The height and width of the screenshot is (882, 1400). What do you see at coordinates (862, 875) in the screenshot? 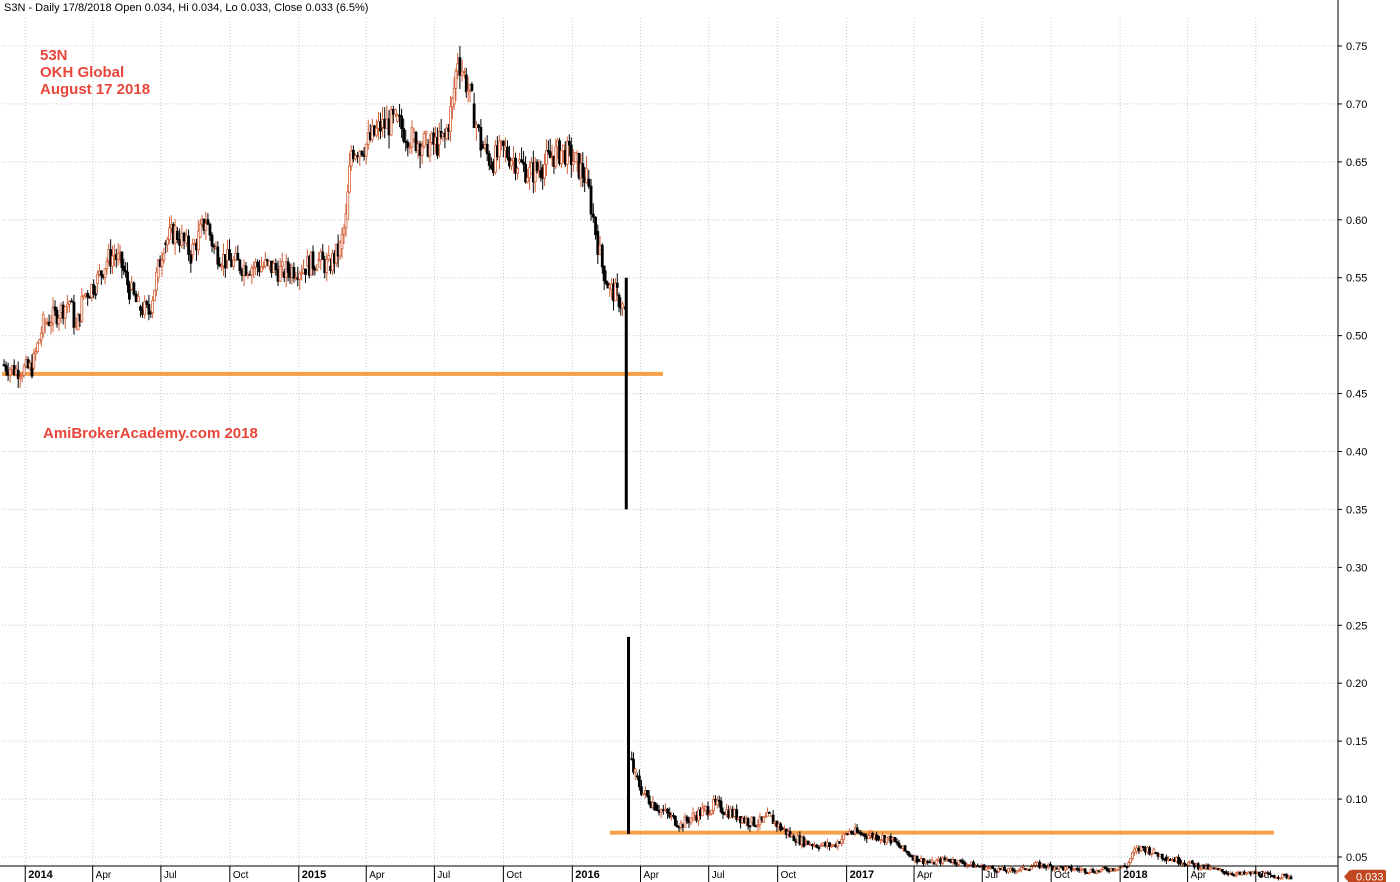
I see `x-tick-label: 2017` at bounding box center [862, 875].